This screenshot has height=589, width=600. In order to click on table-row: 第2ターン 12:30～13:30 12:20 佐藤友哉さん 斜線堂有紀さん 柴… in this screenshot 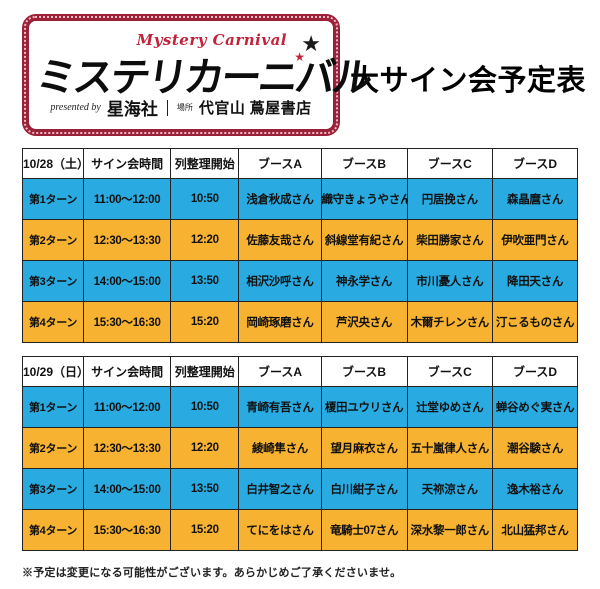, I will do `click(299, 240)`.